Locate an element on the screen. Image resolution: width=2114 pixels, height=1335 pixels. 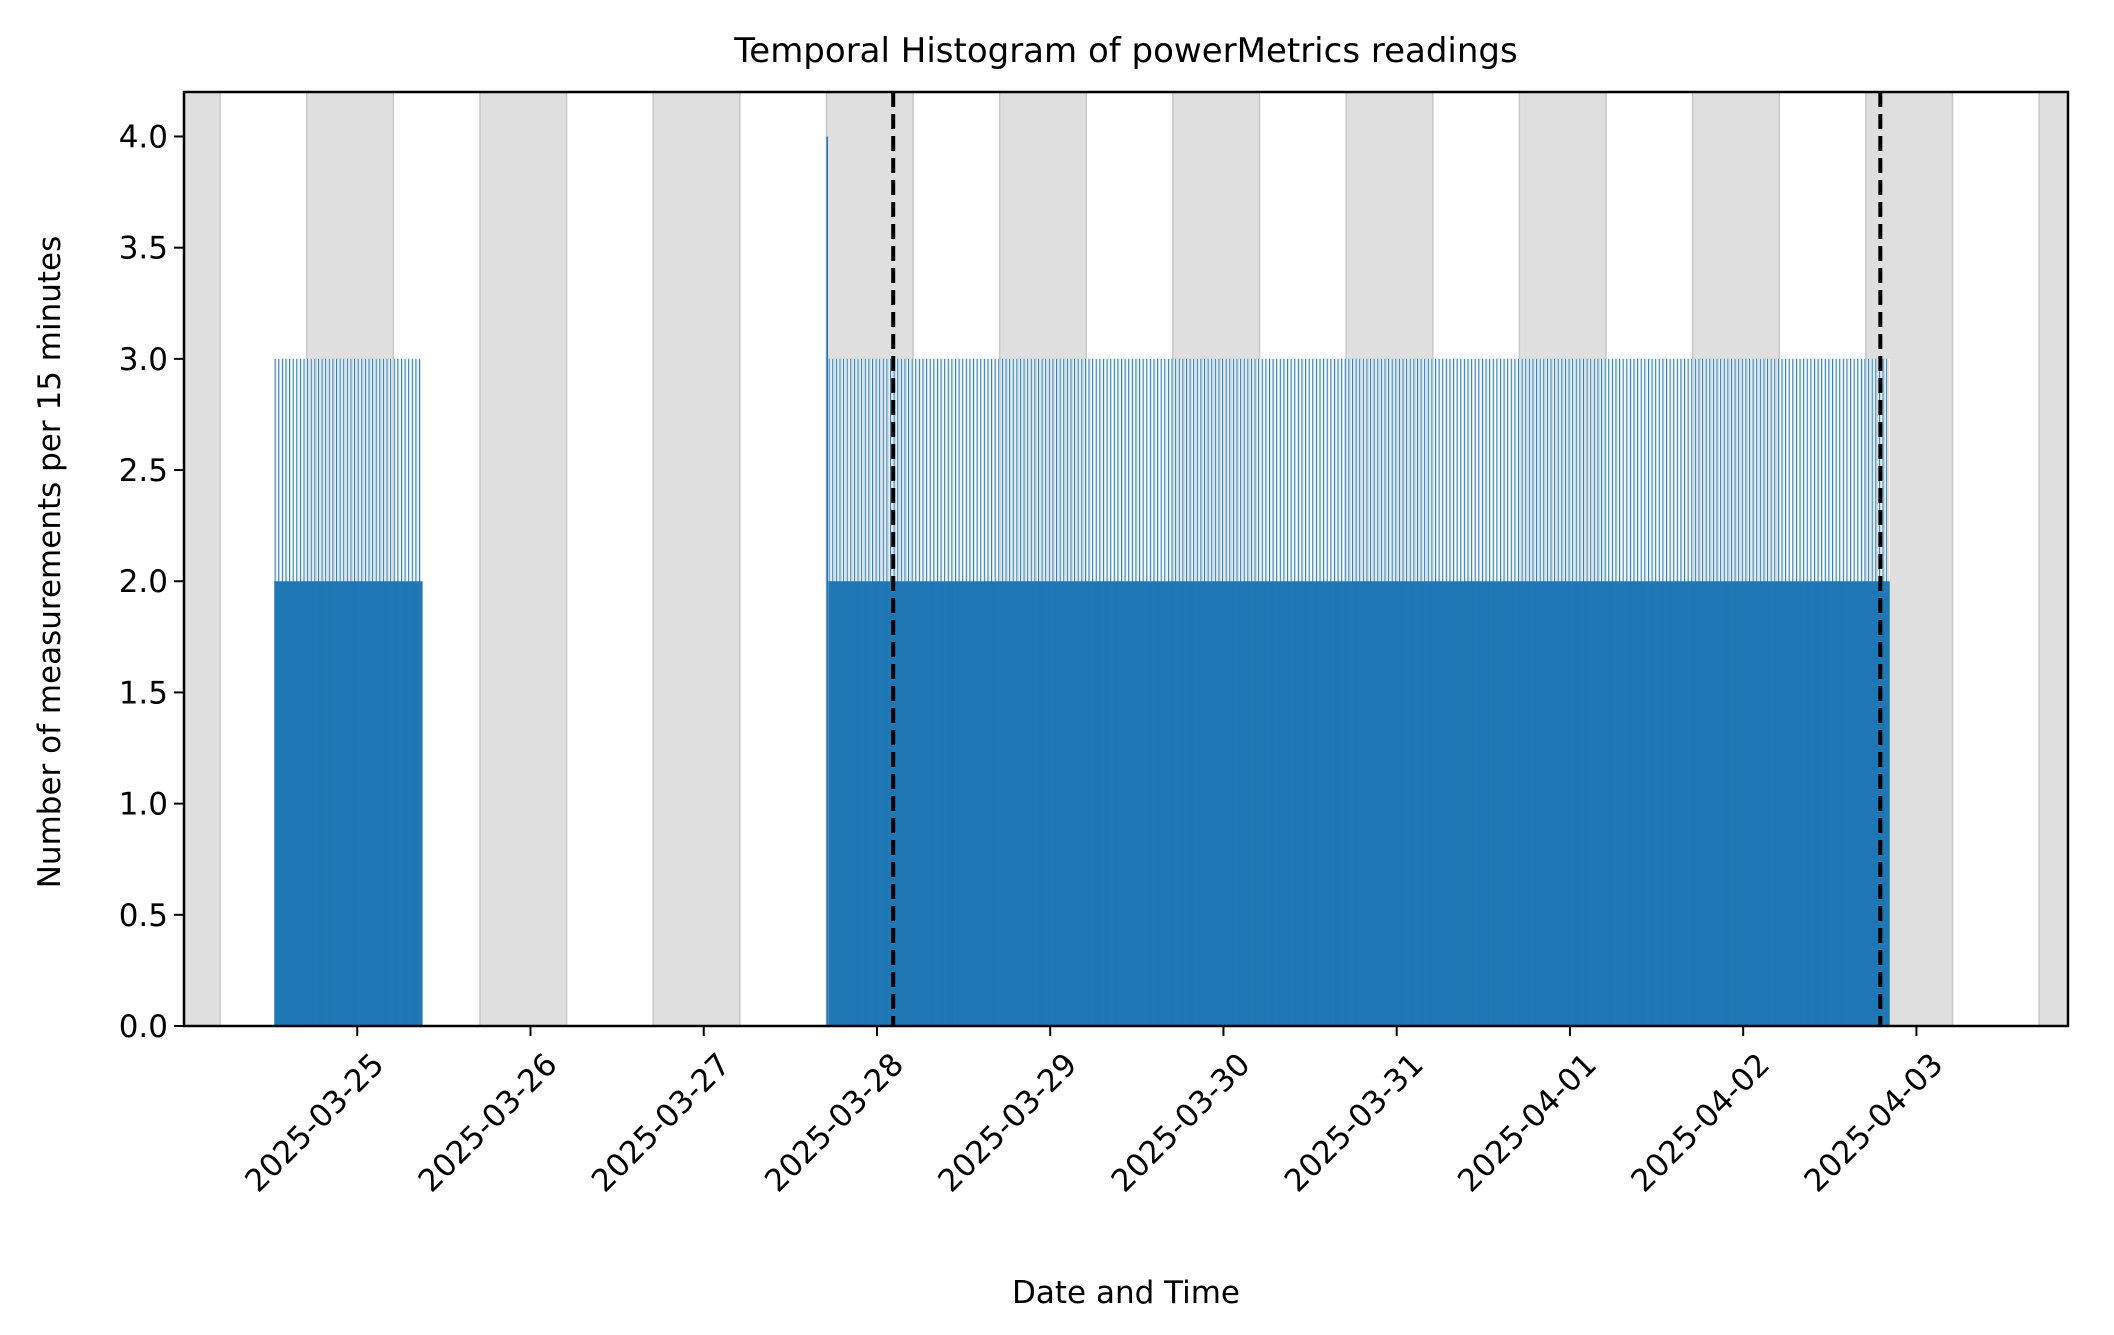
y-tick-label: 2.0 is located at coordinates (143, 582).